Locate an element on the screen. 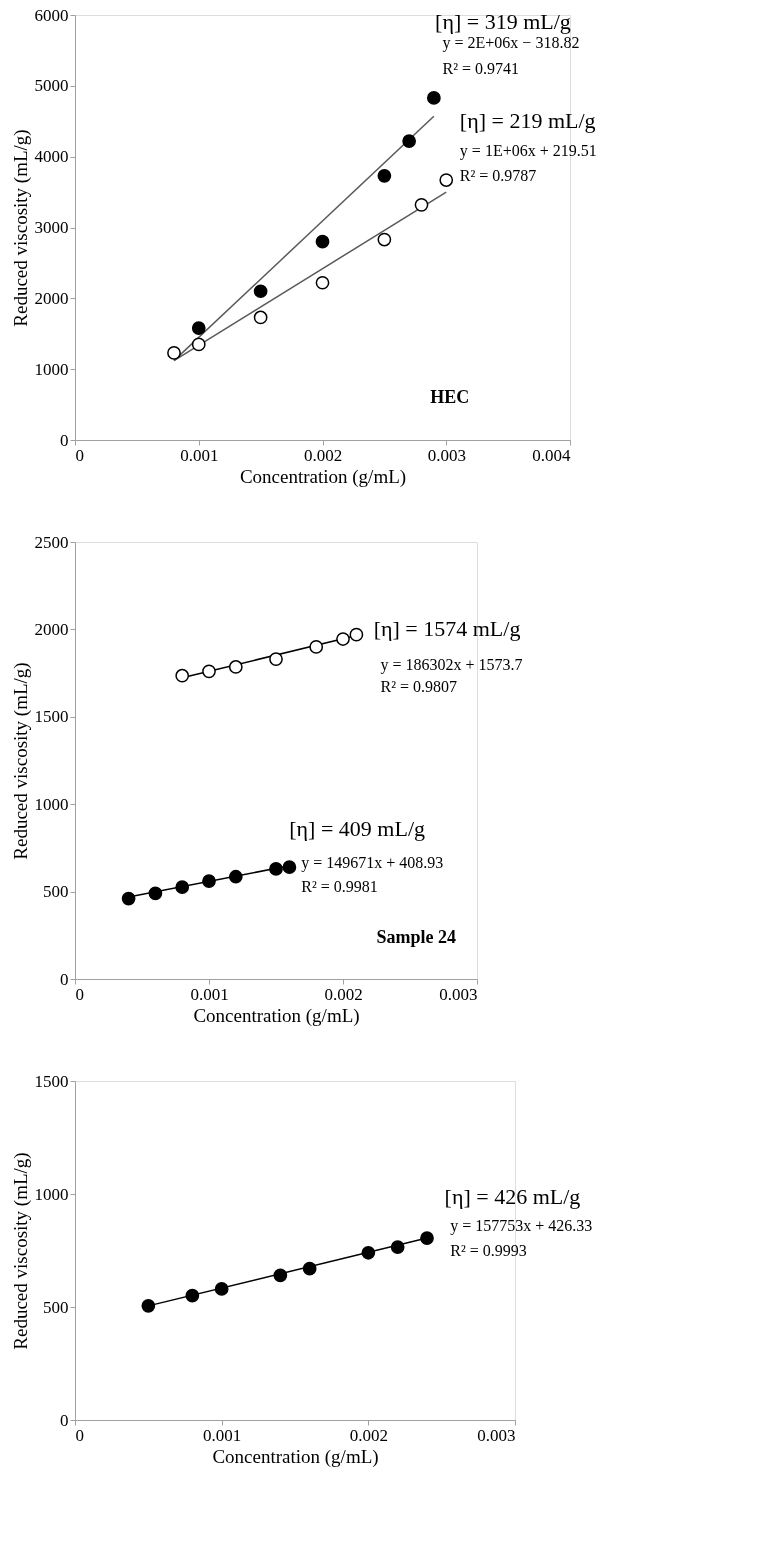 The width and height of the screenshot is (774, 1548). y-tick-label: 2500 is located at coordinates (51, 542).